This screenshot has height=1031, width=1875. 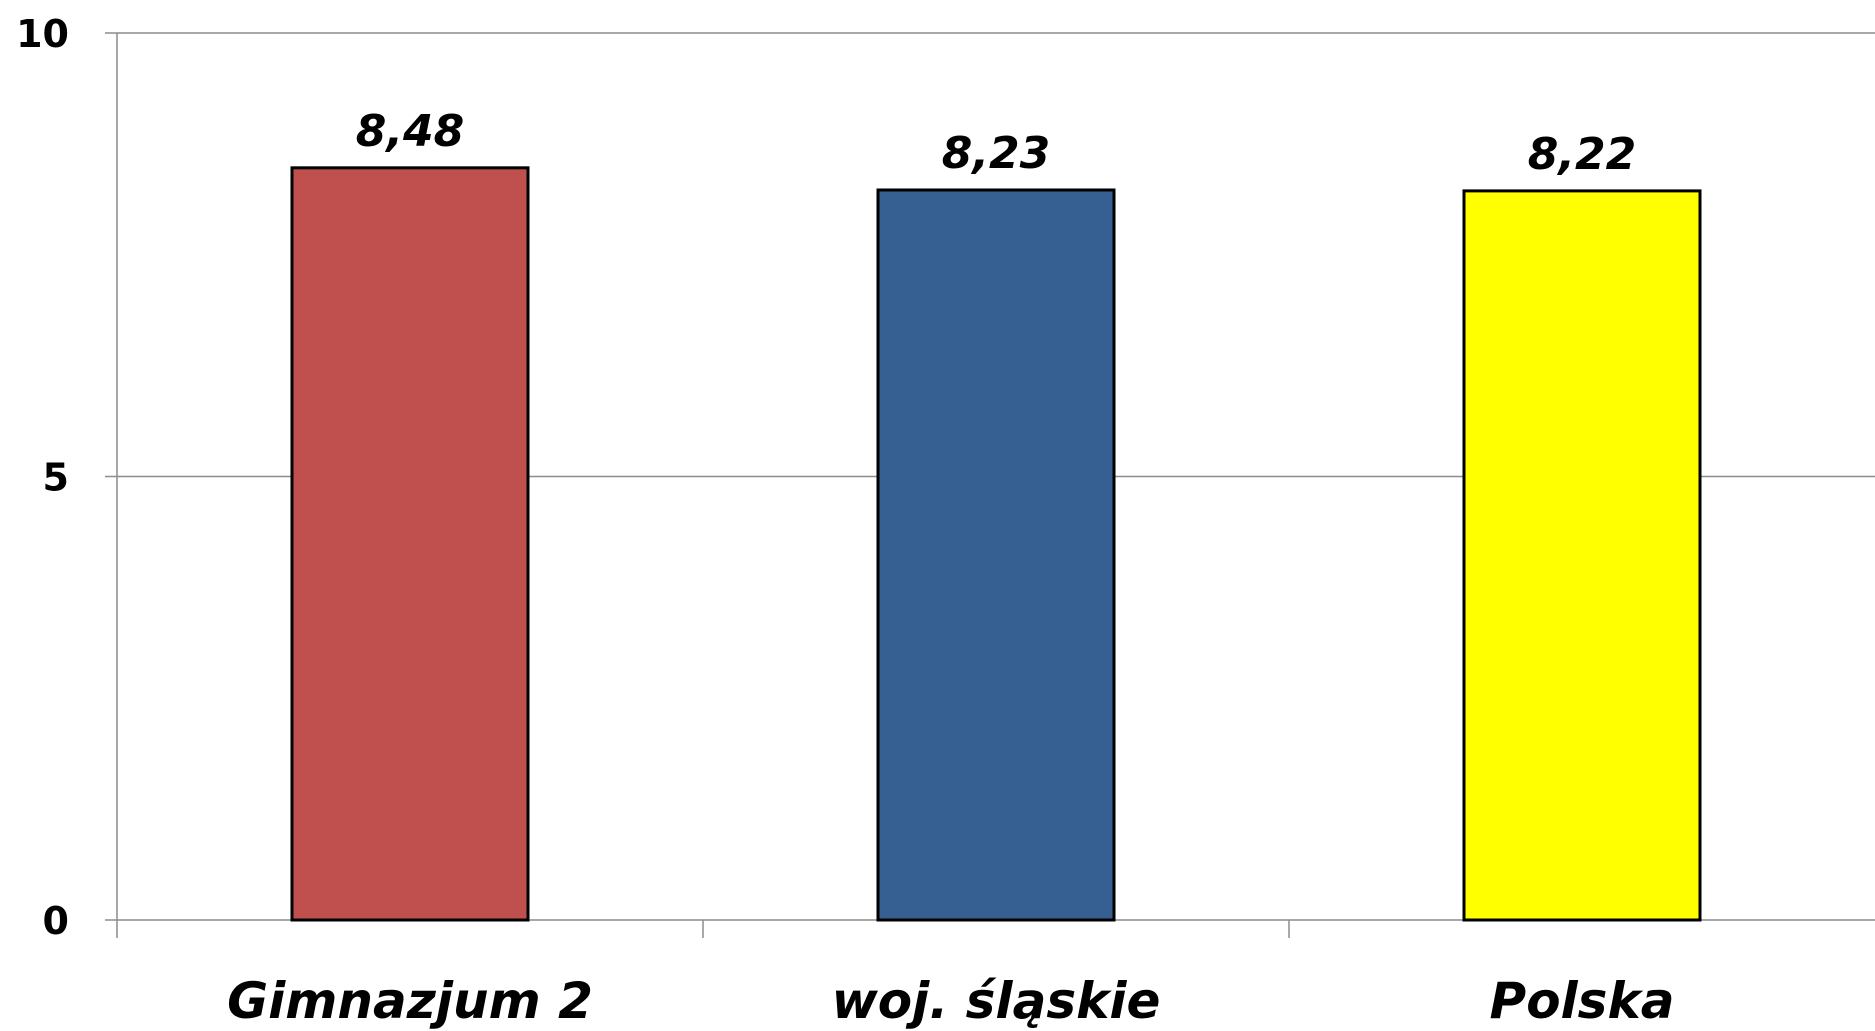 I want to click on x-category-label: Gimnazjum 2, so click(x=410, y=1001).